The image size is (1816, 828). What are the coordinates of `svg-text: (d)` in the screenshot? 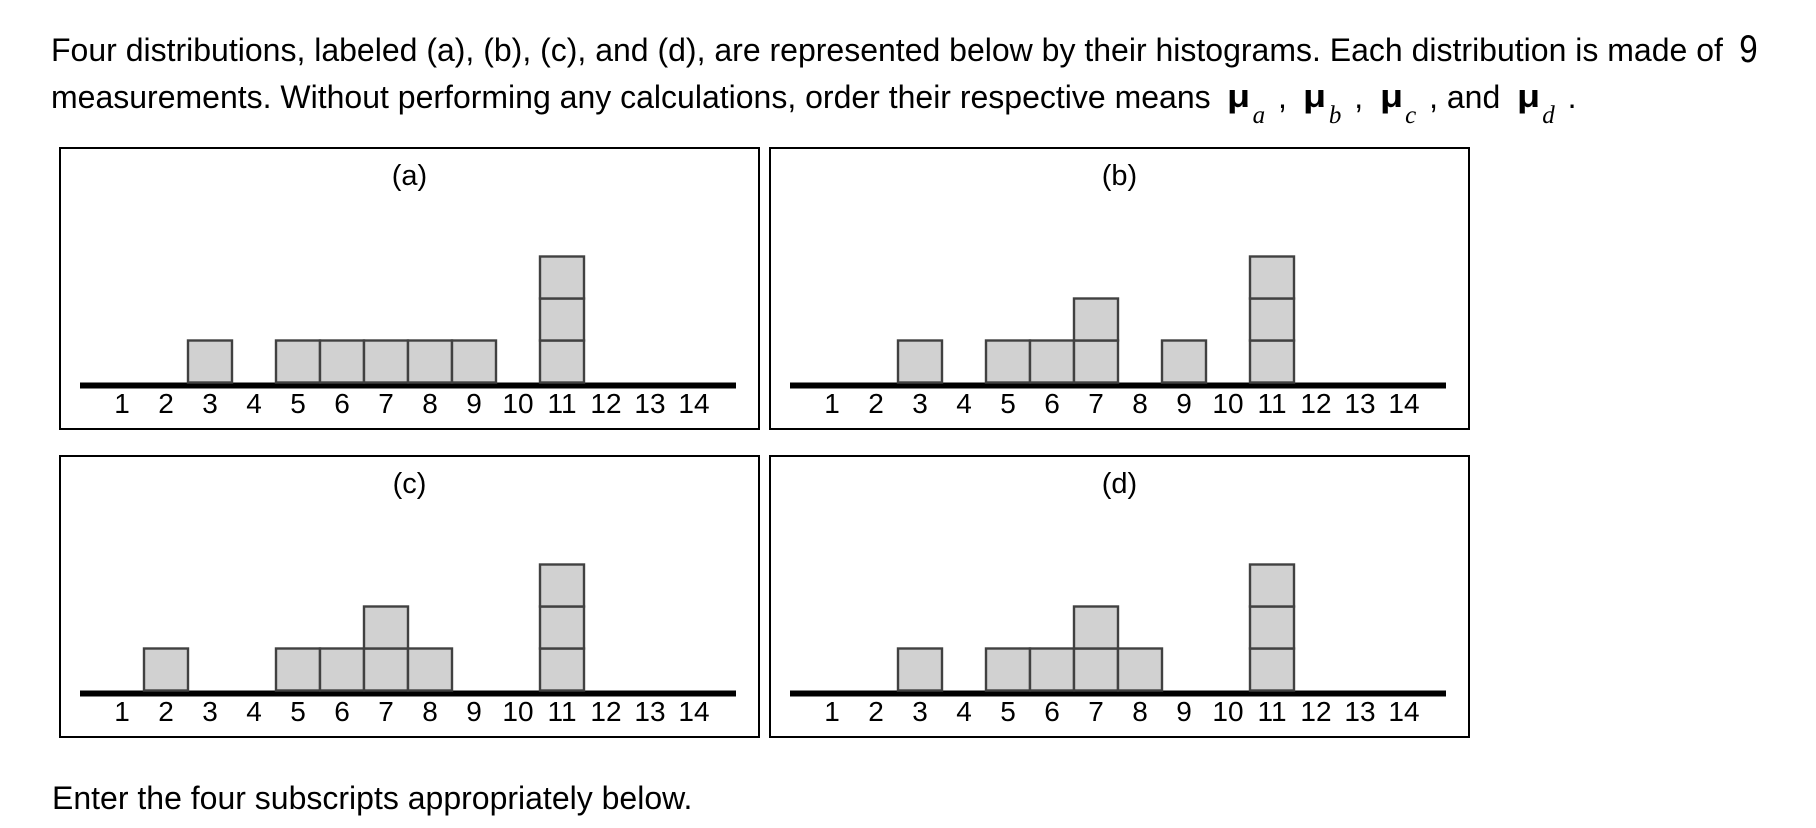 It's located at (1119, 484).